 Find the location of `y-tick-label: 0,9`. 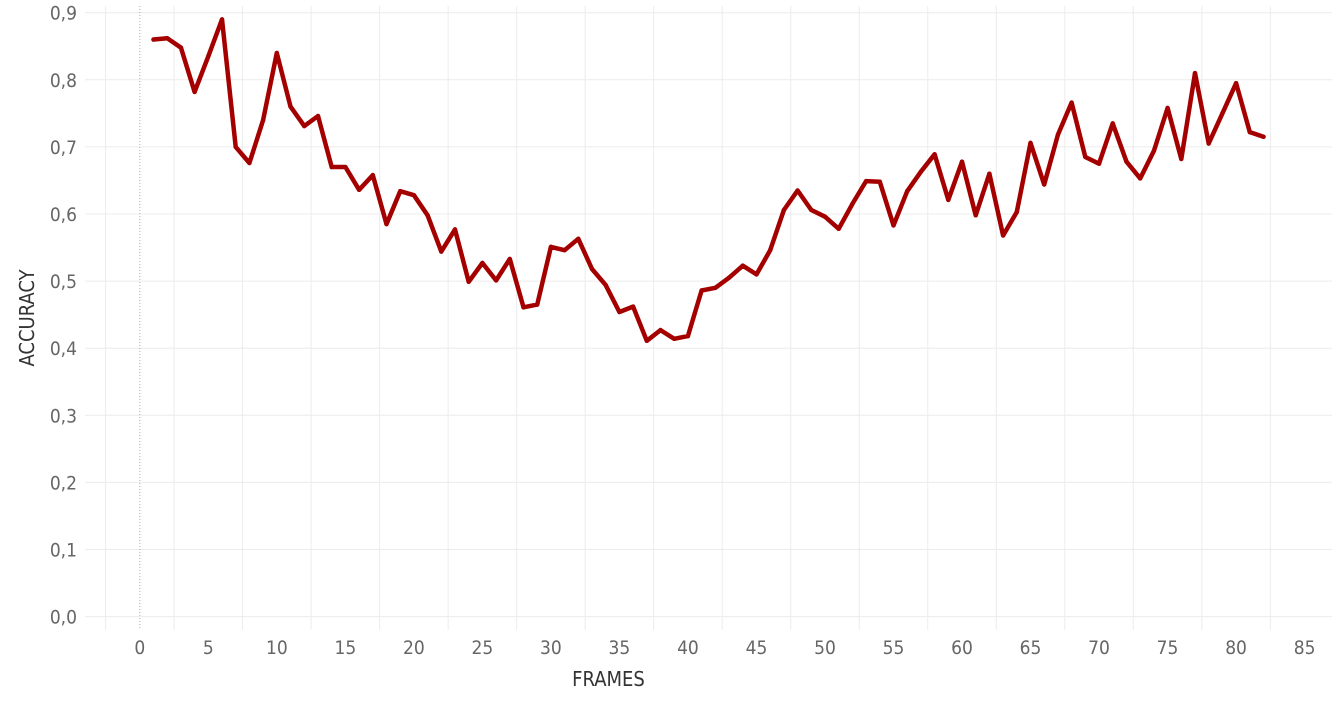

y-tick-label: 0,9 is located at coordinates (63, 14).